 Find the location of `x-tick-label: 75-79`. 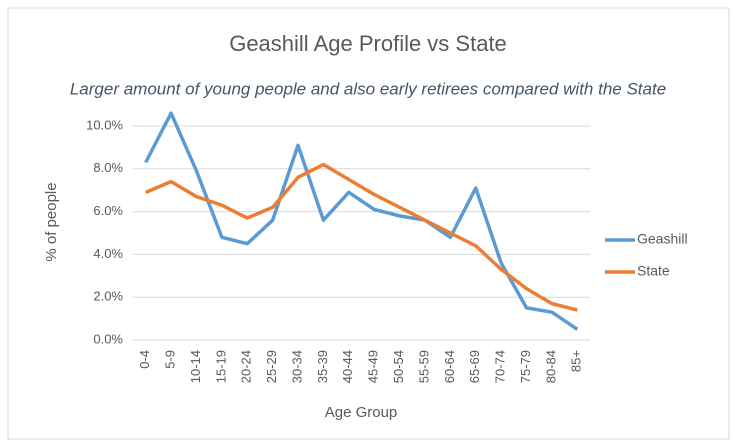

x-tick-label: 75-79 is located at coordinates (525, 366).